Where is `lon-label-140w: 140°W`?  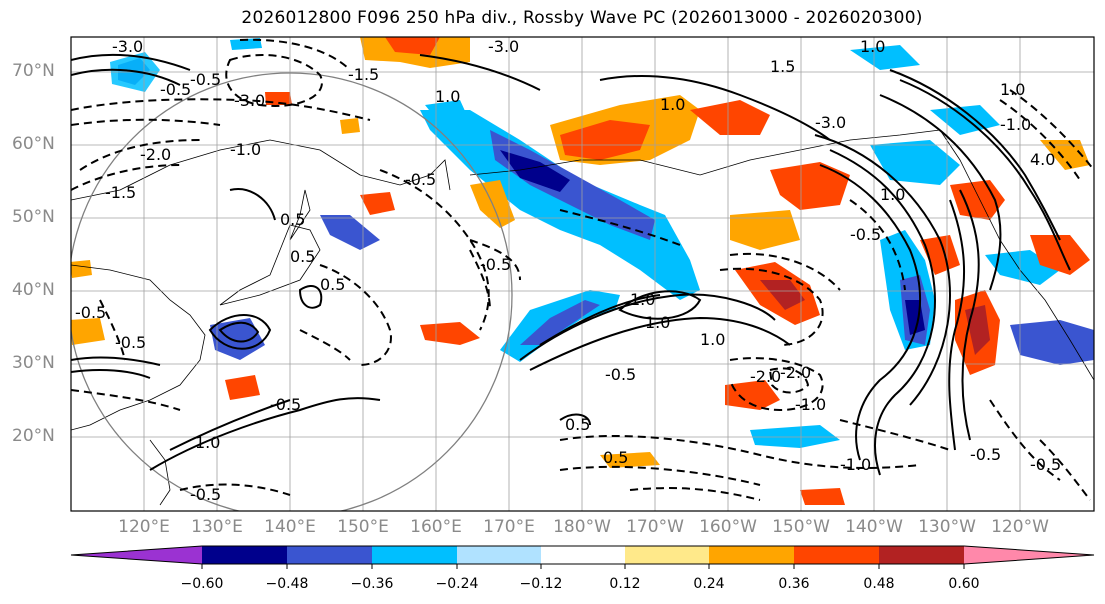 lon-label-140w: 140°W is located at coordinates (874, 527).